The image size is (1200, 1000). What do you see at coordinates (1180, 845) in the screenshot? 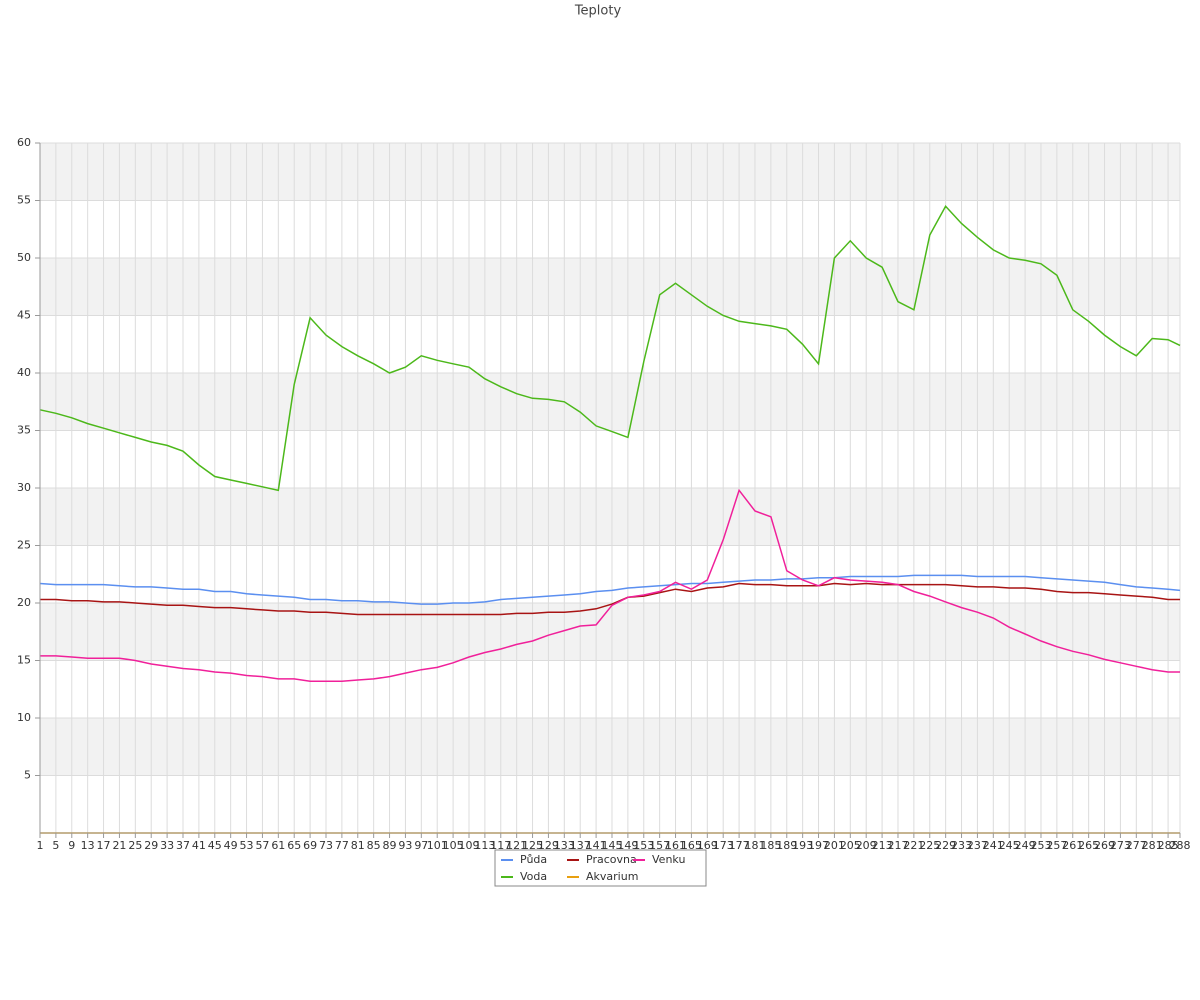
I see `x-tick-label: 288` at bounding box center [1180, 845].